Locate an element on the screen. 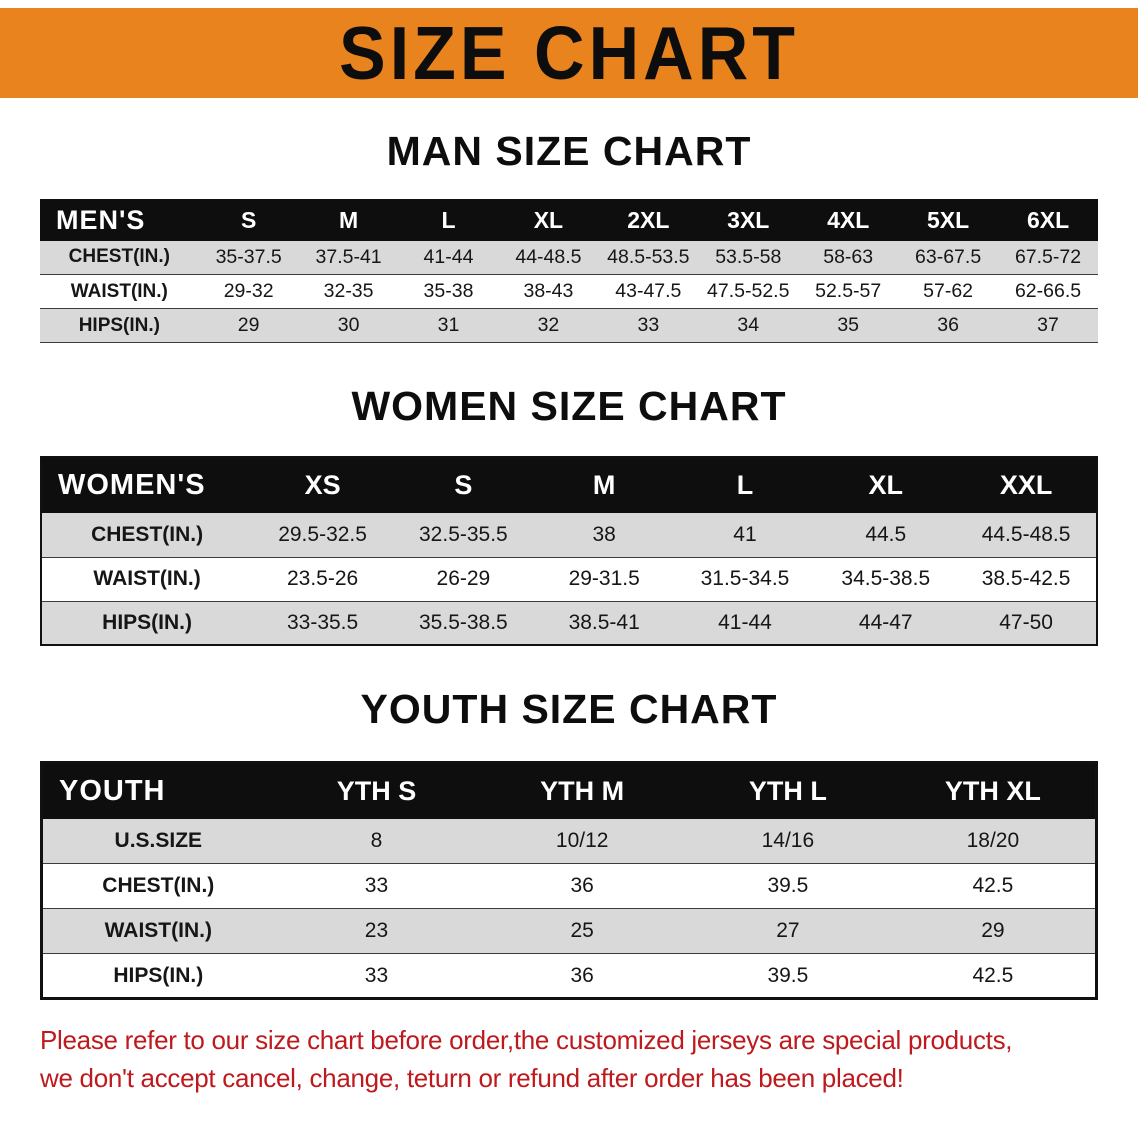 The height and width of the screenshot is (1132, 1138). size-value: 52.5-57 is located at coordinates (848, 291).